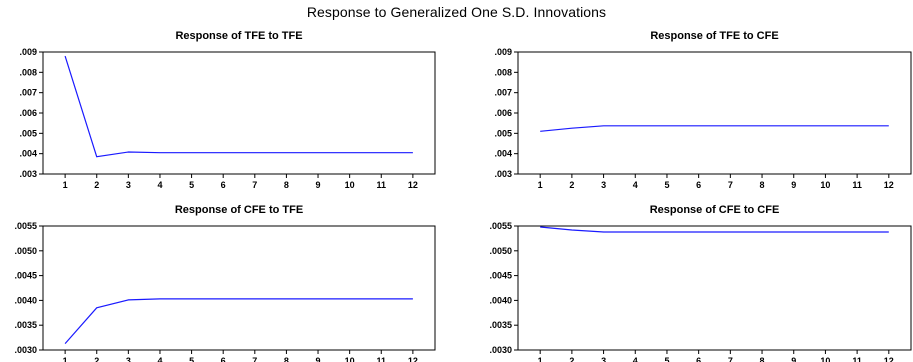  Describe the element at coordinates (239, 210) in the screenshot. I see `chart-title: Response of CFE to TFE` at that location.